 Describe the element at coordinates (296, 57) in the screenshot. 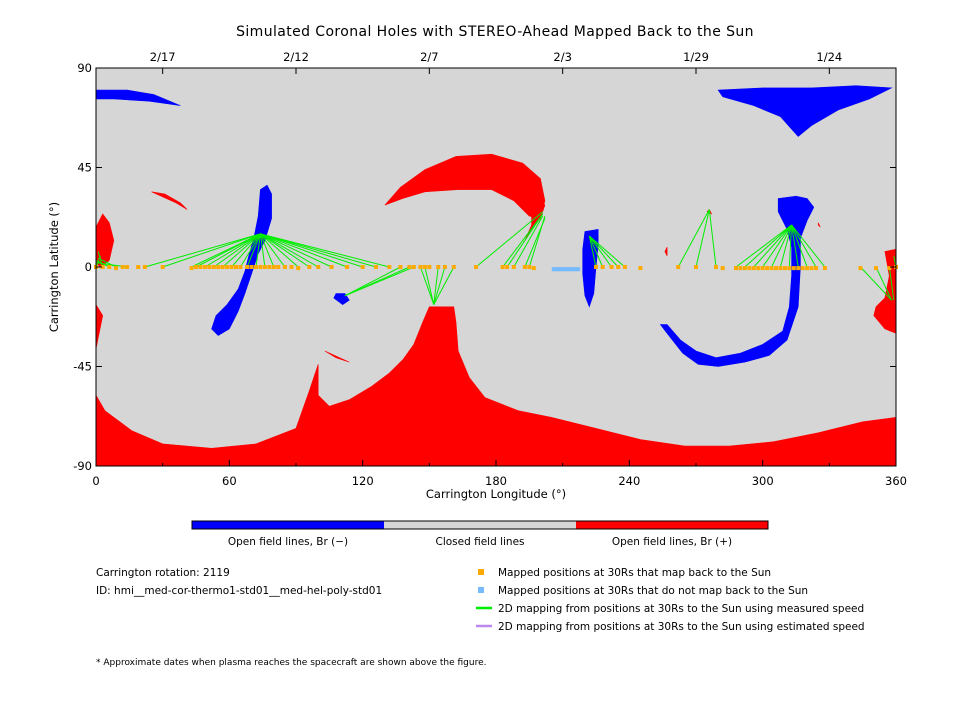

I see `top-date-label: 2/12` at that location.